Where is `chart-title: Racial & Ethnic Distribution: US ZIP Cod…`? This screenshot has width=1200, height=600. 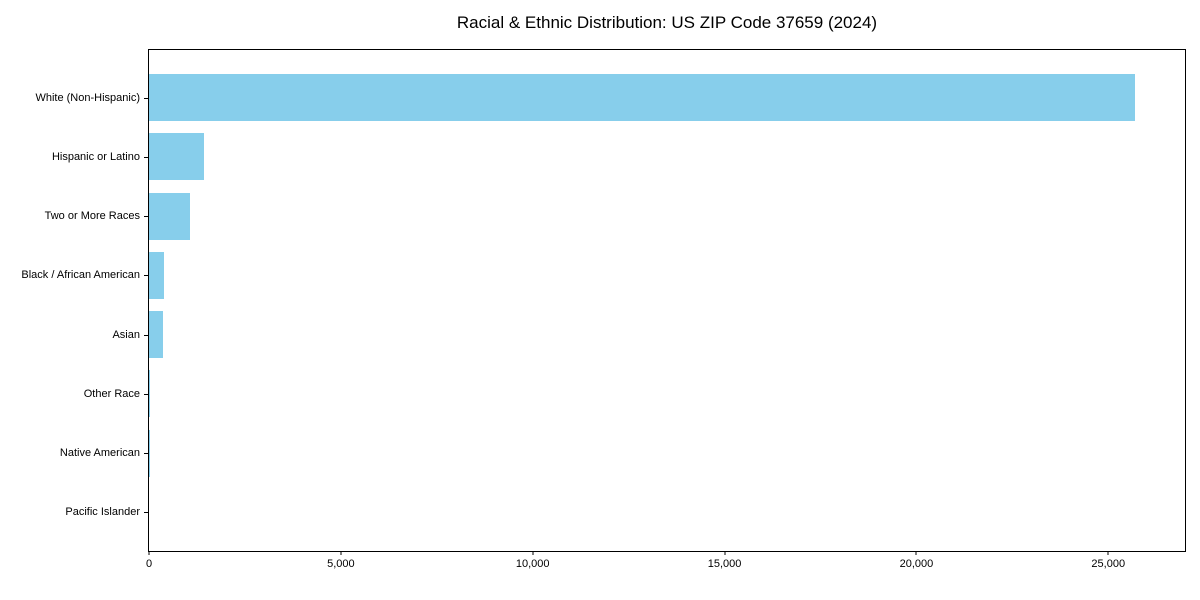
chart-title: Racial & Ethnic Distribution: US ZIP Cod… is located at coordinates (667, 22).